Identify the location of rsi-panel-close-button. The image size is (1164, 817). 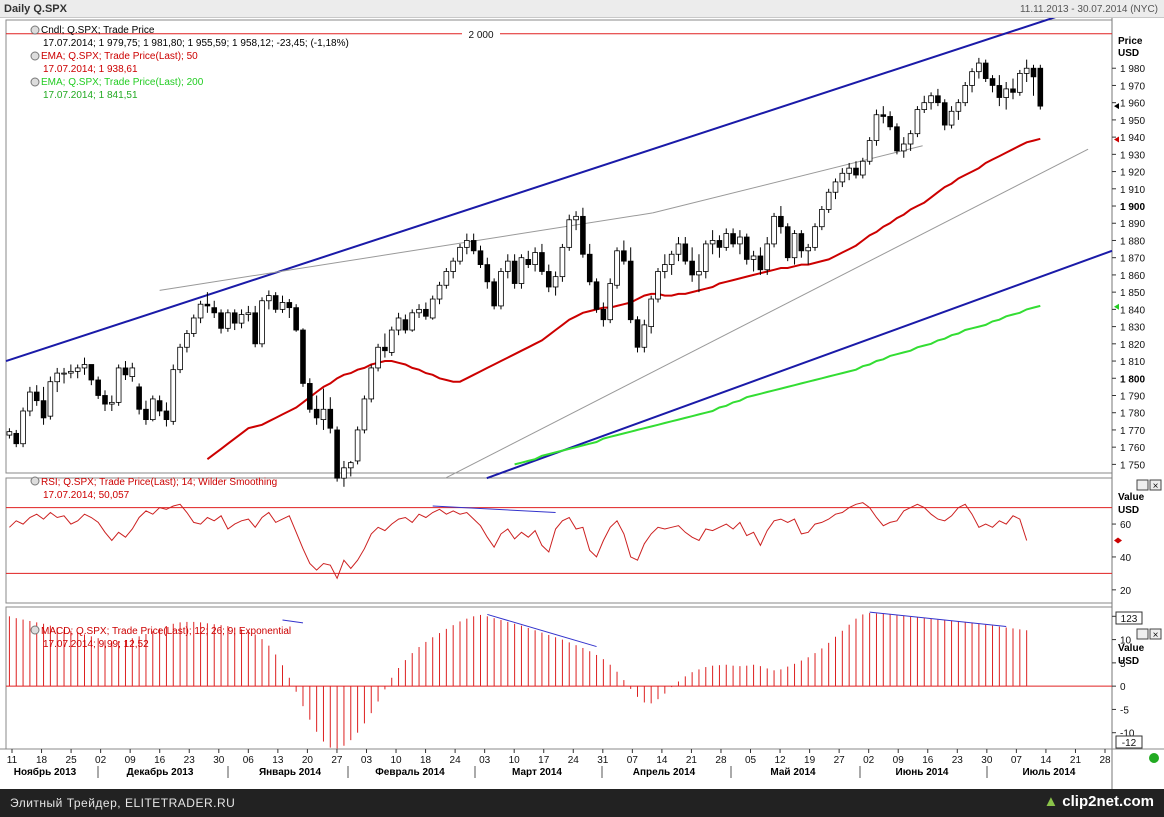
(1155, 485).